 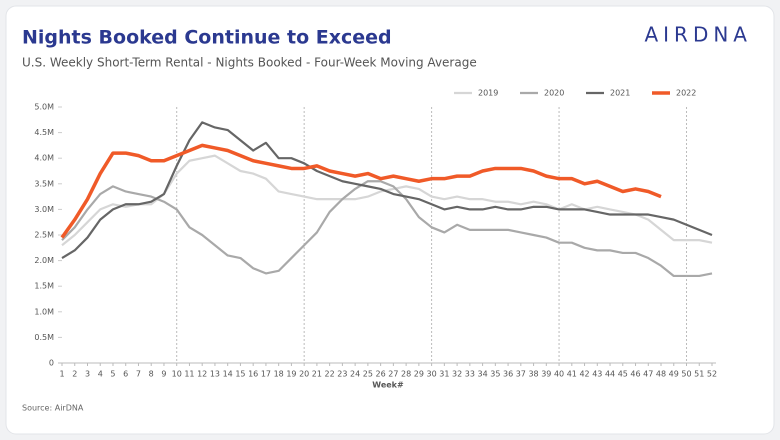 I want to click on x-tick-label: 11, so click(x=189, y=374).